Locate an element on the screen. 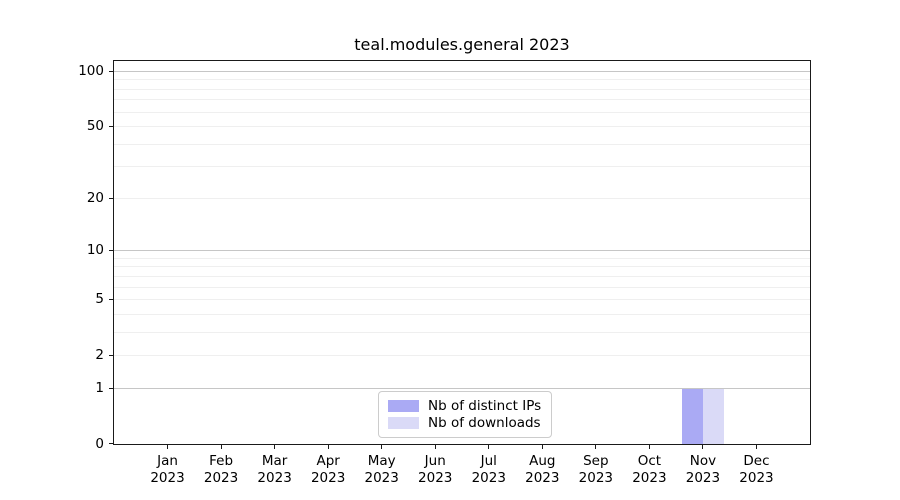  bar-distinct-ips is located at coordinates (692, 415).